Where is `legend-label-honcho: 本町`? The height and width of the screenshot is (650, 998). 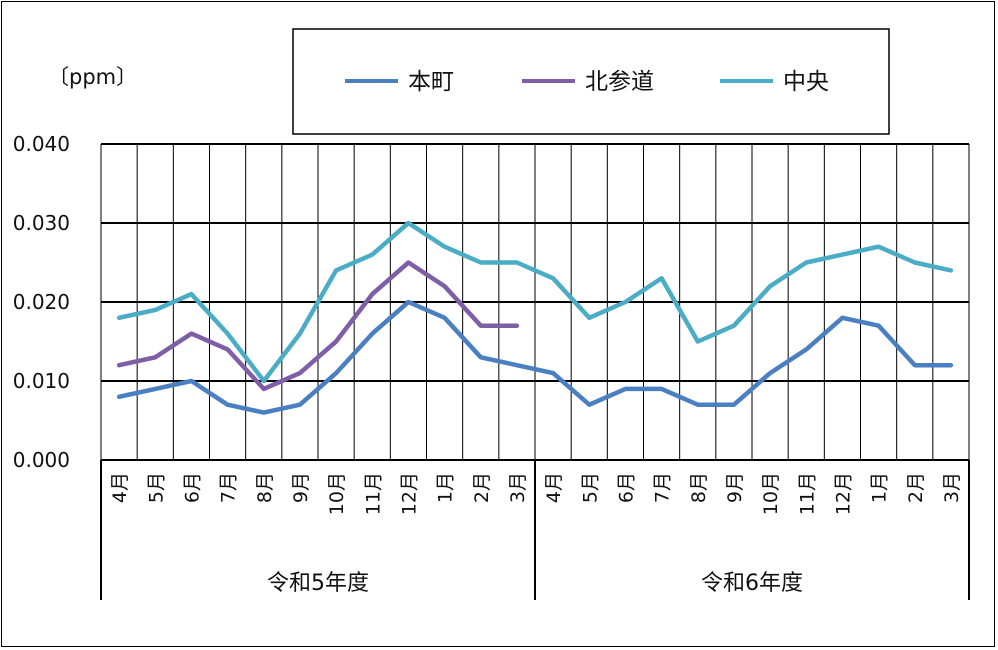
legend-label-honcho: 本町 is located at coordinates (431, 82).